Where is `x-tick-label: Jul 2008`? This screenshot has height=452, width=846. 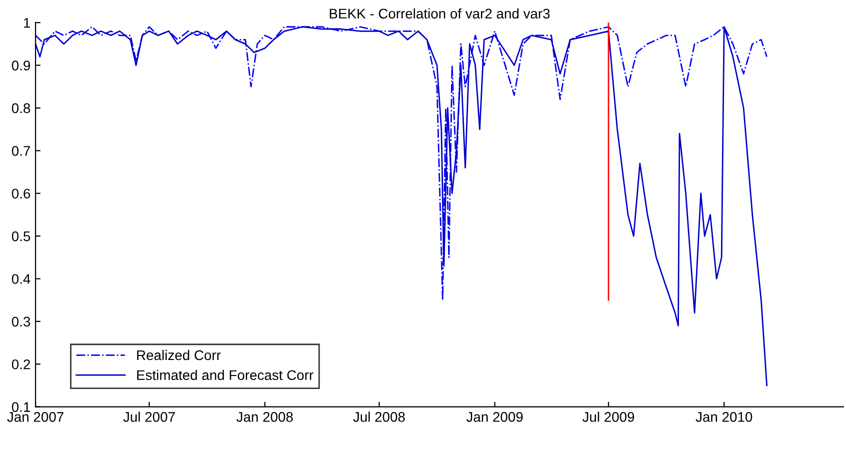 x-tick-label: Jul 2008 is located at coordinates (379, 417).